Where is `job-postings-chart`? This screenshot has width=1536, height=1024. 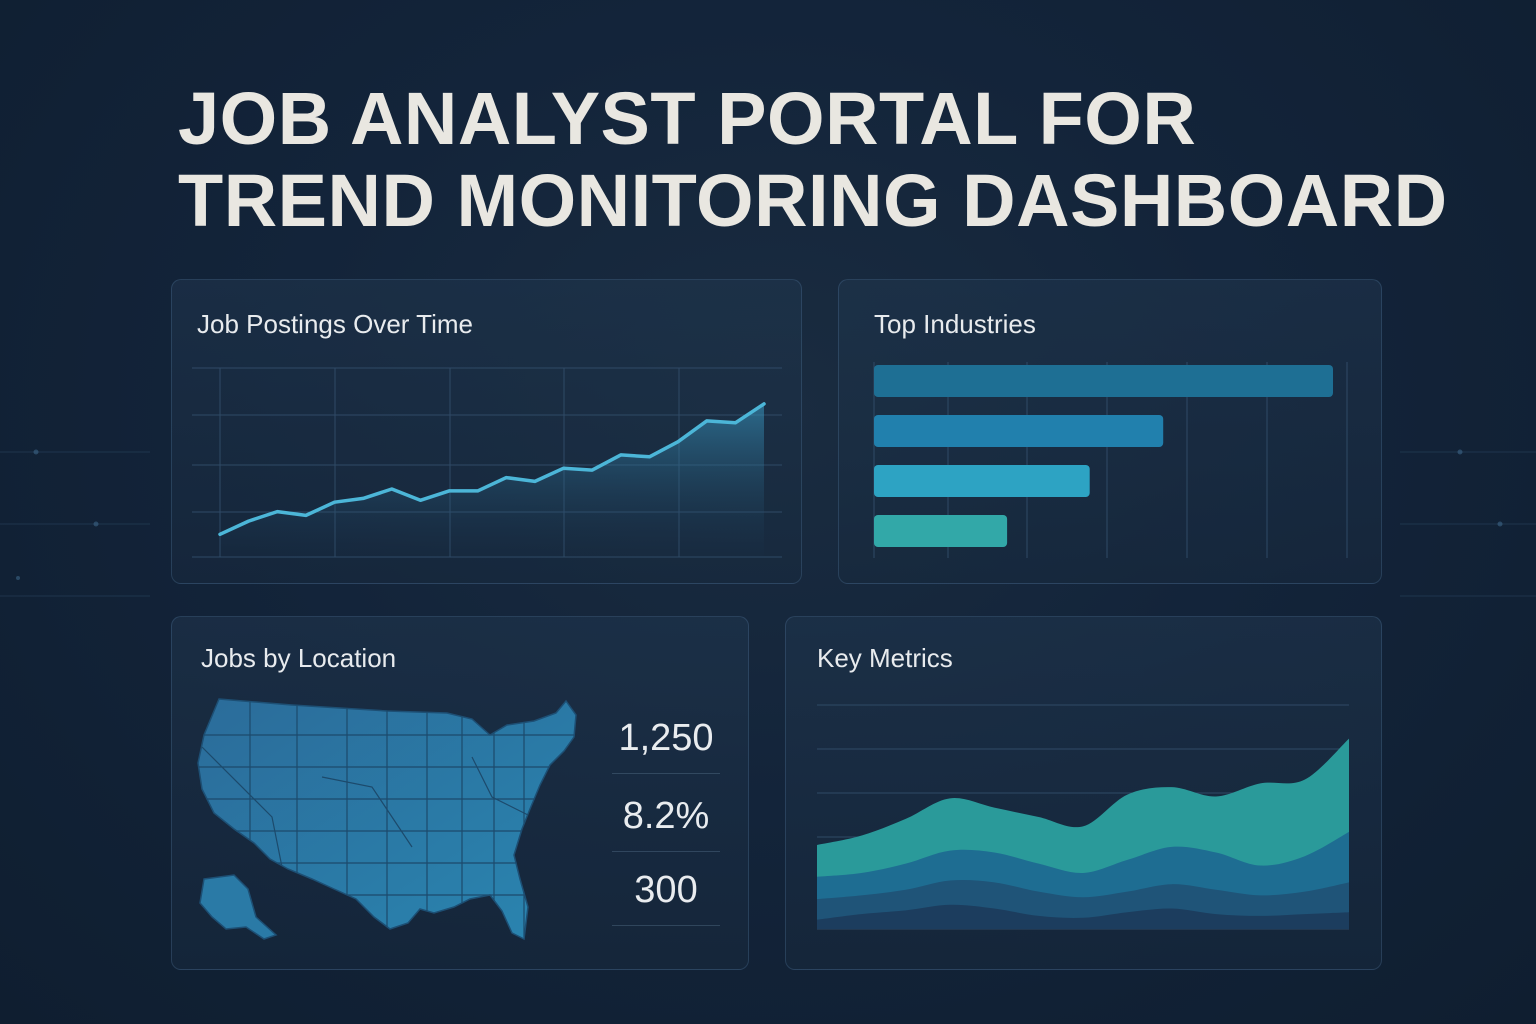 job-postings-chart is located at coordinates (487, 462).